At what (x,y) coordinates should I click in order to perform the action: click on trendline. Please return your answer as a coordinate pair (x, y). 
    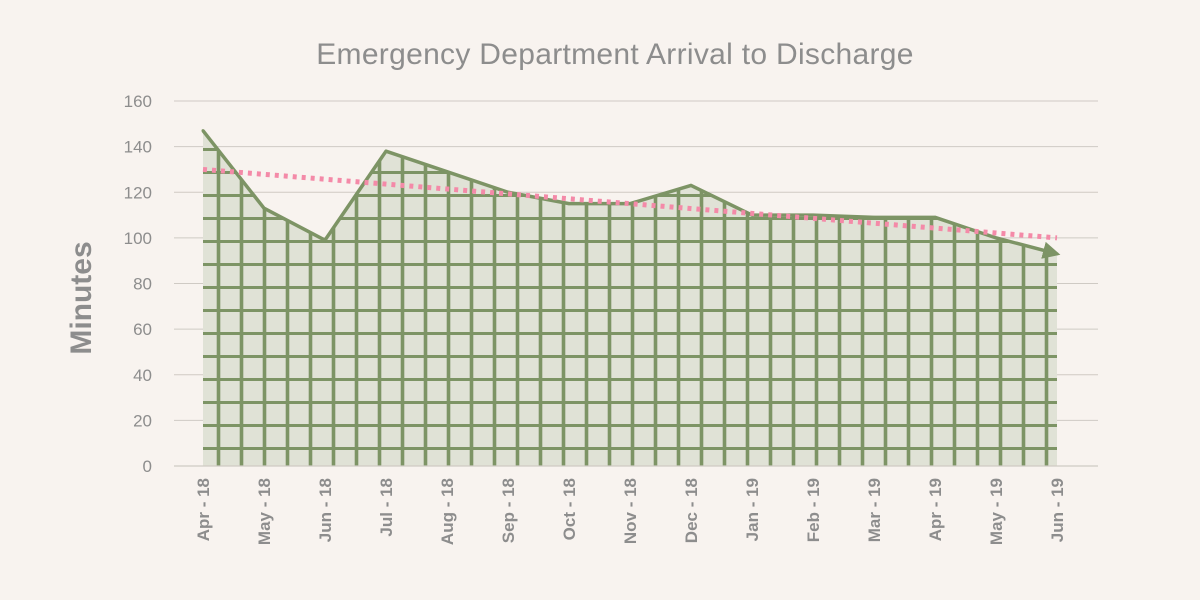
    Looking at the image, I should click on (630, 203).